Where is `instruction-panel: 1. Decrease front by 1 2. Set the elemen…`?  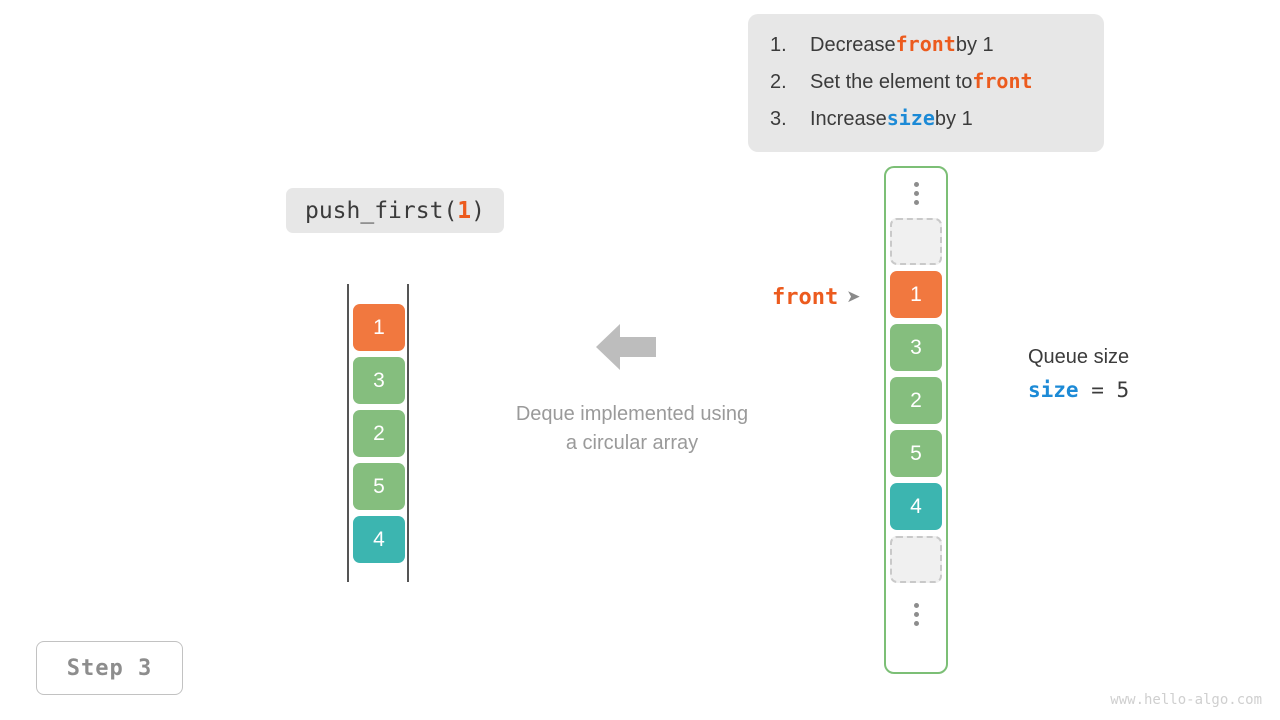
instruction-panel: 1. Decrease front by 1 2. Set the elemen… is located at coordinates (926, 83).